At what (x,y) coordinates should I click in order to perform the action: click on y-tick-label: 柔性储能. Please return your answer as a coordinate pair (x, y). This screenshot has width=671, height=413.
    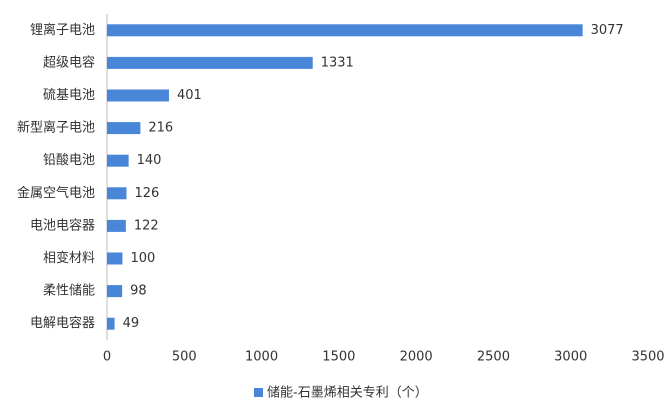
    Looking at the image, I should click on (69, 291).